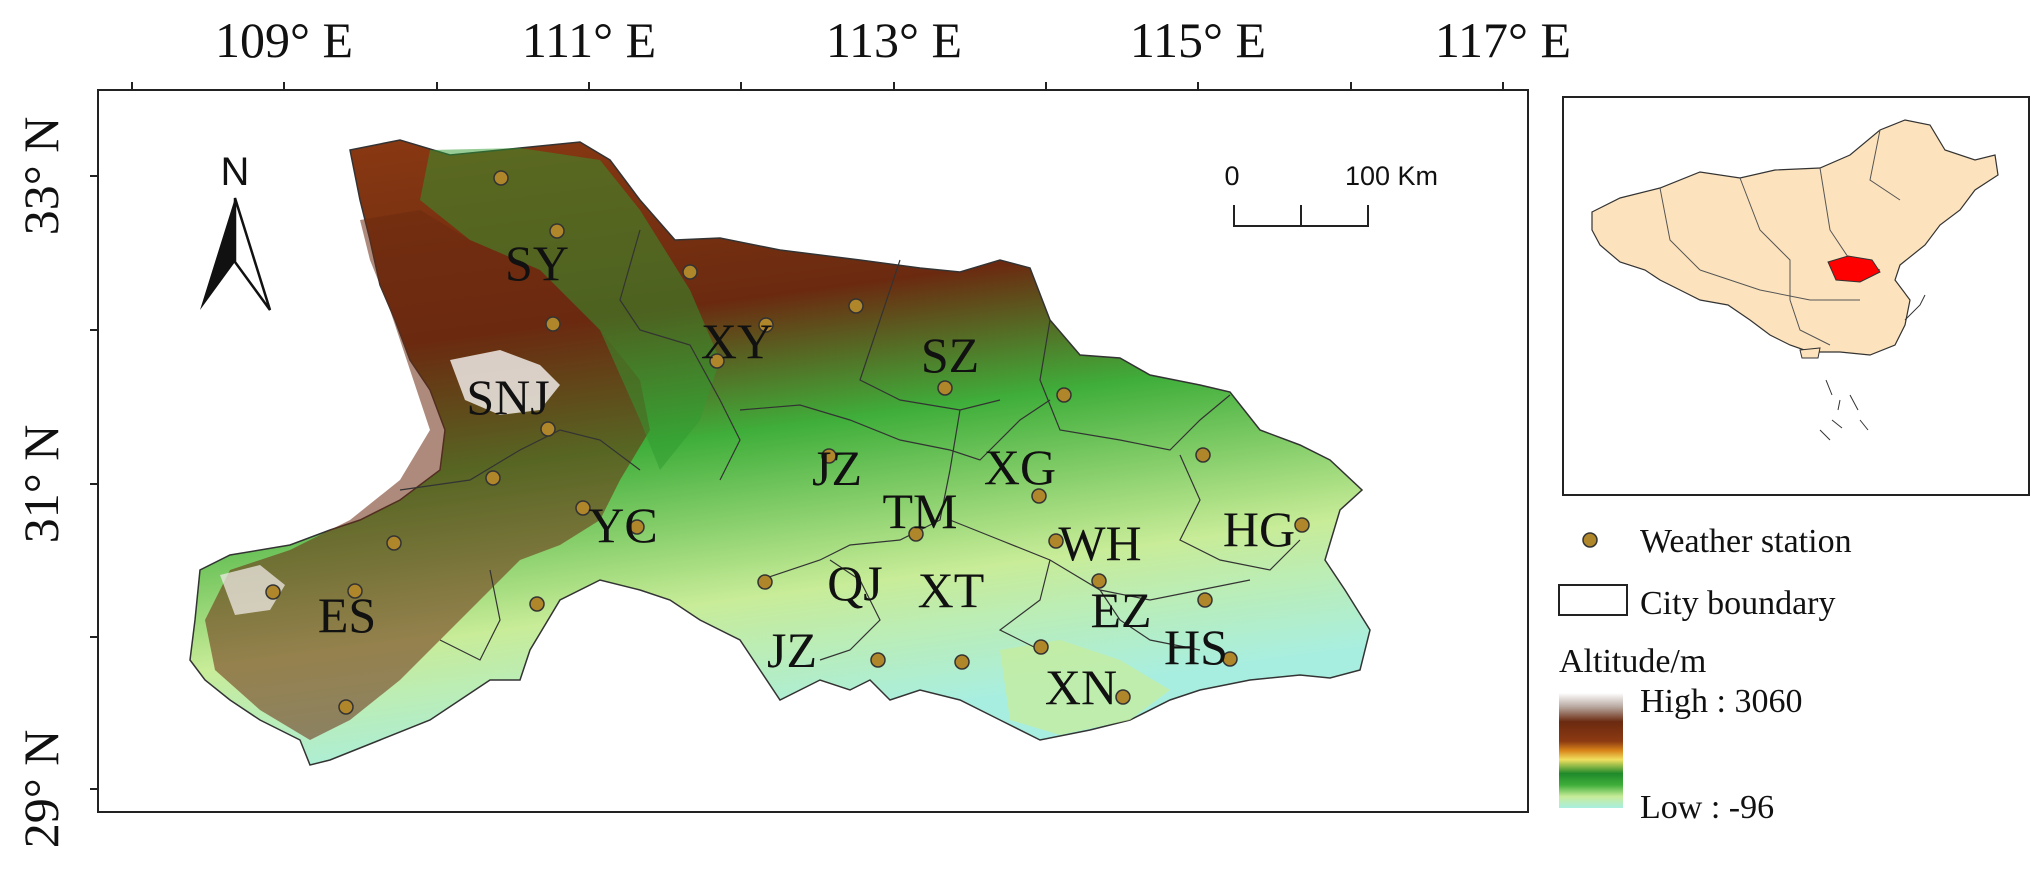  I want to click on legend-boundary-swatch, so click(1593, 600).